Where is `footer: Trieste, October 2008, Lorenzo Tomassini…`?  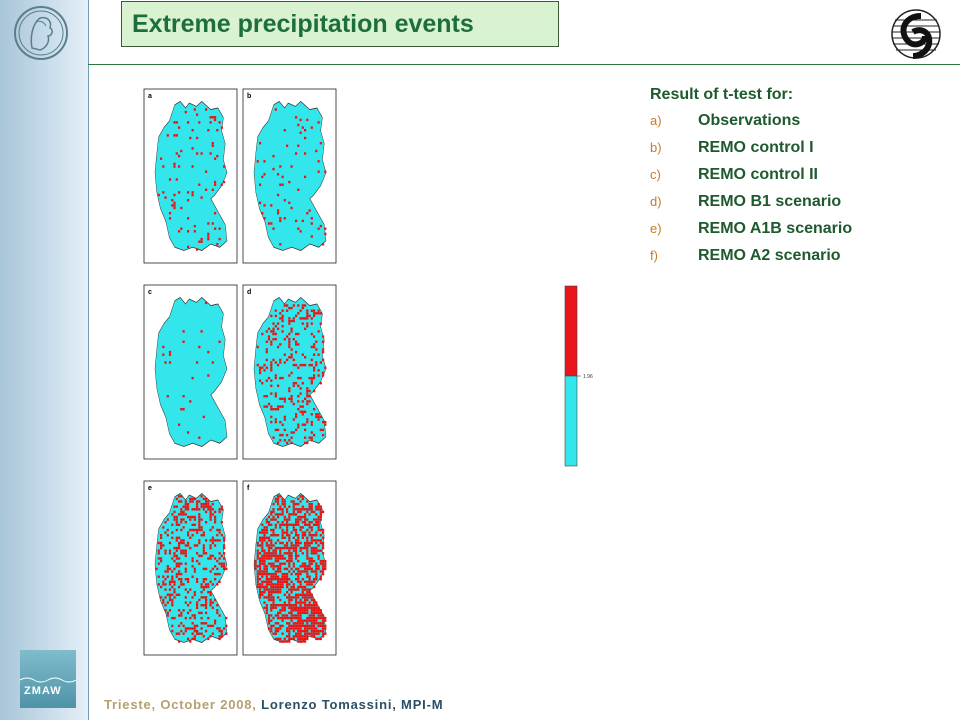
footer: Trieste, October 2008, Lorenzo Tomassini… is located at coordinates (273, 704).